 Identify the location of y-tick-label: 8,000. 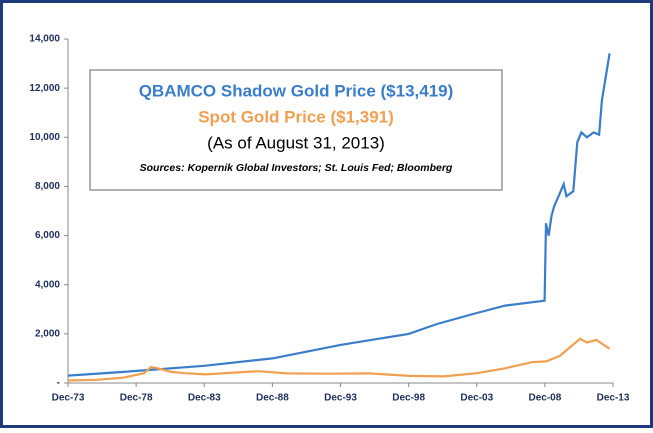
(47, 186).